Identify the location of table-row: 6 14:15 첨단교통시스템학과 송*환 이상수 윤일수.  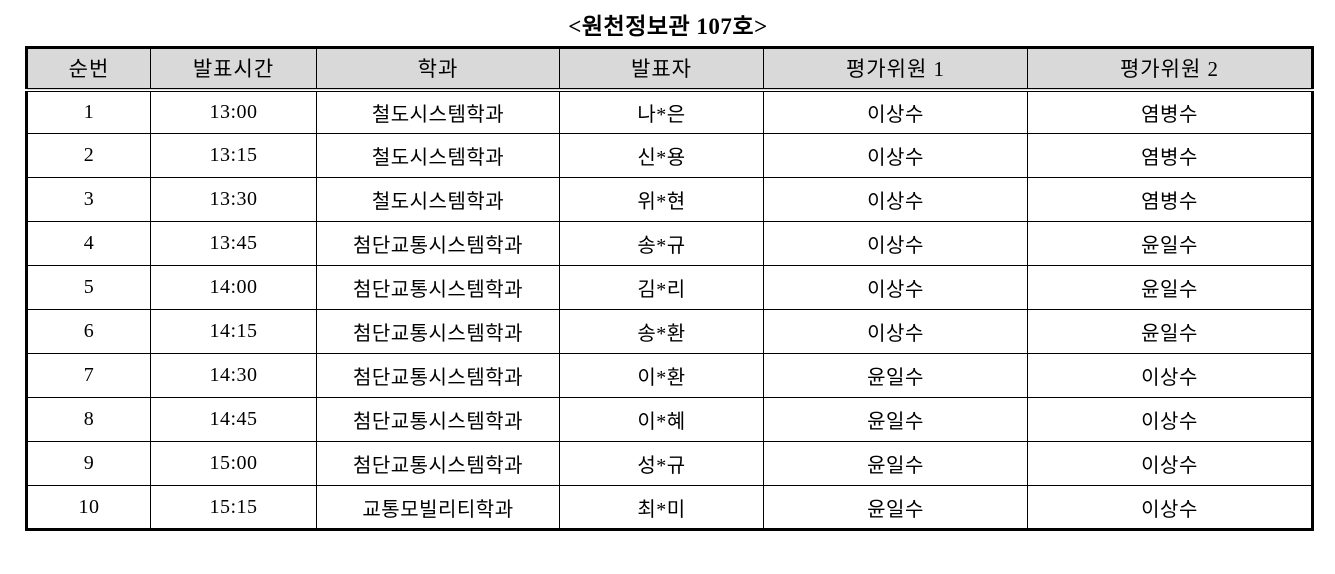
(669, 331).